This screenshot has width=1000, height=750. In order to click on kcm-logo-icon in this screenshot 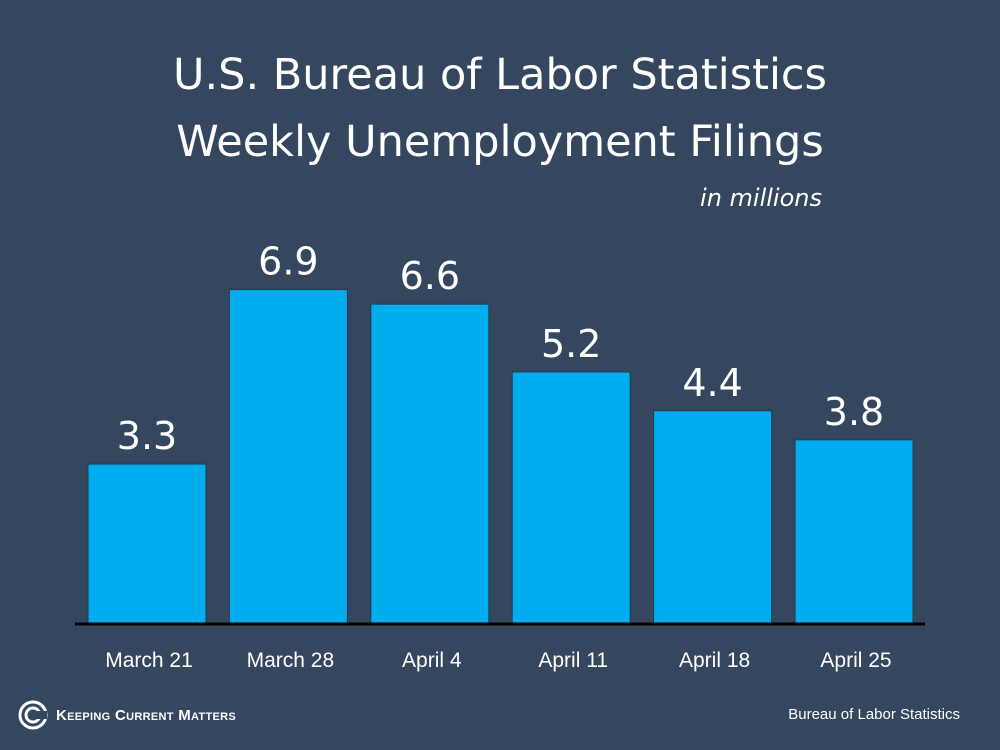, I will do `click(33, 715)`.